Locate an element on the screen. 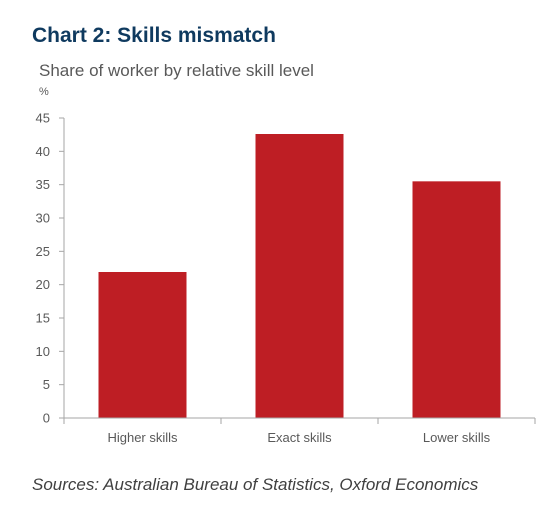 The image size is (542, 508). bar-exact-skills is located at coordinates (299, 276).